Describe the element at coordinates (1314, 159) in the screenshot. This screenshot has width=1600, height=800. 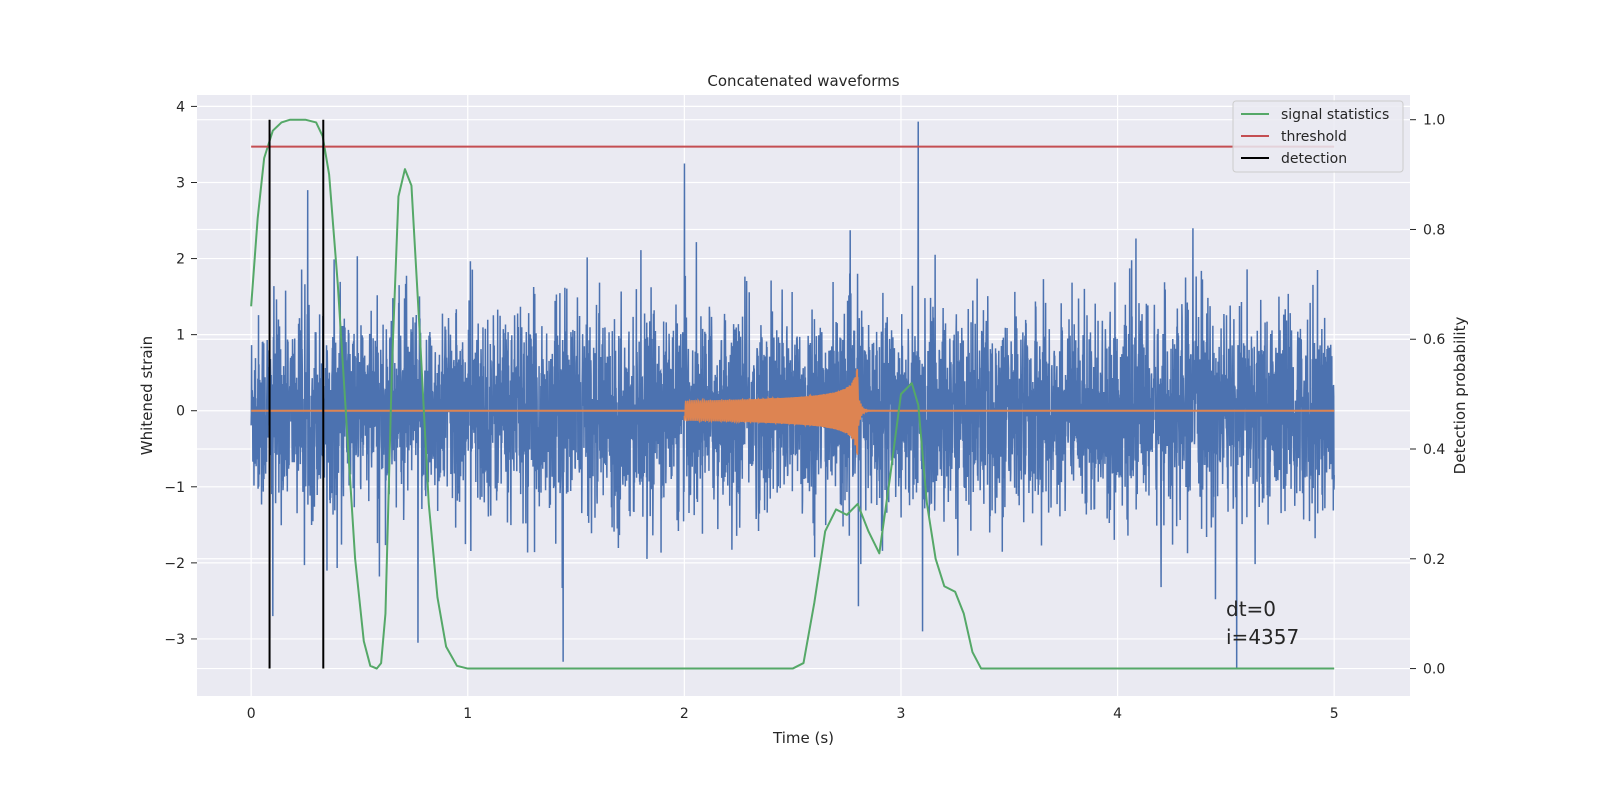
I see `legend-label: detection` at that location.